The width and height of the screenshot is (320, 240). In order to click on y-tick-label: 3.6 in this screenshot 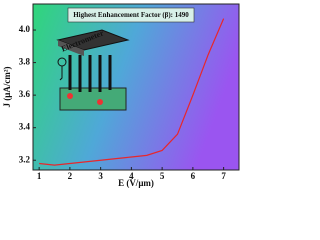, I will do `click(25, 94)`.